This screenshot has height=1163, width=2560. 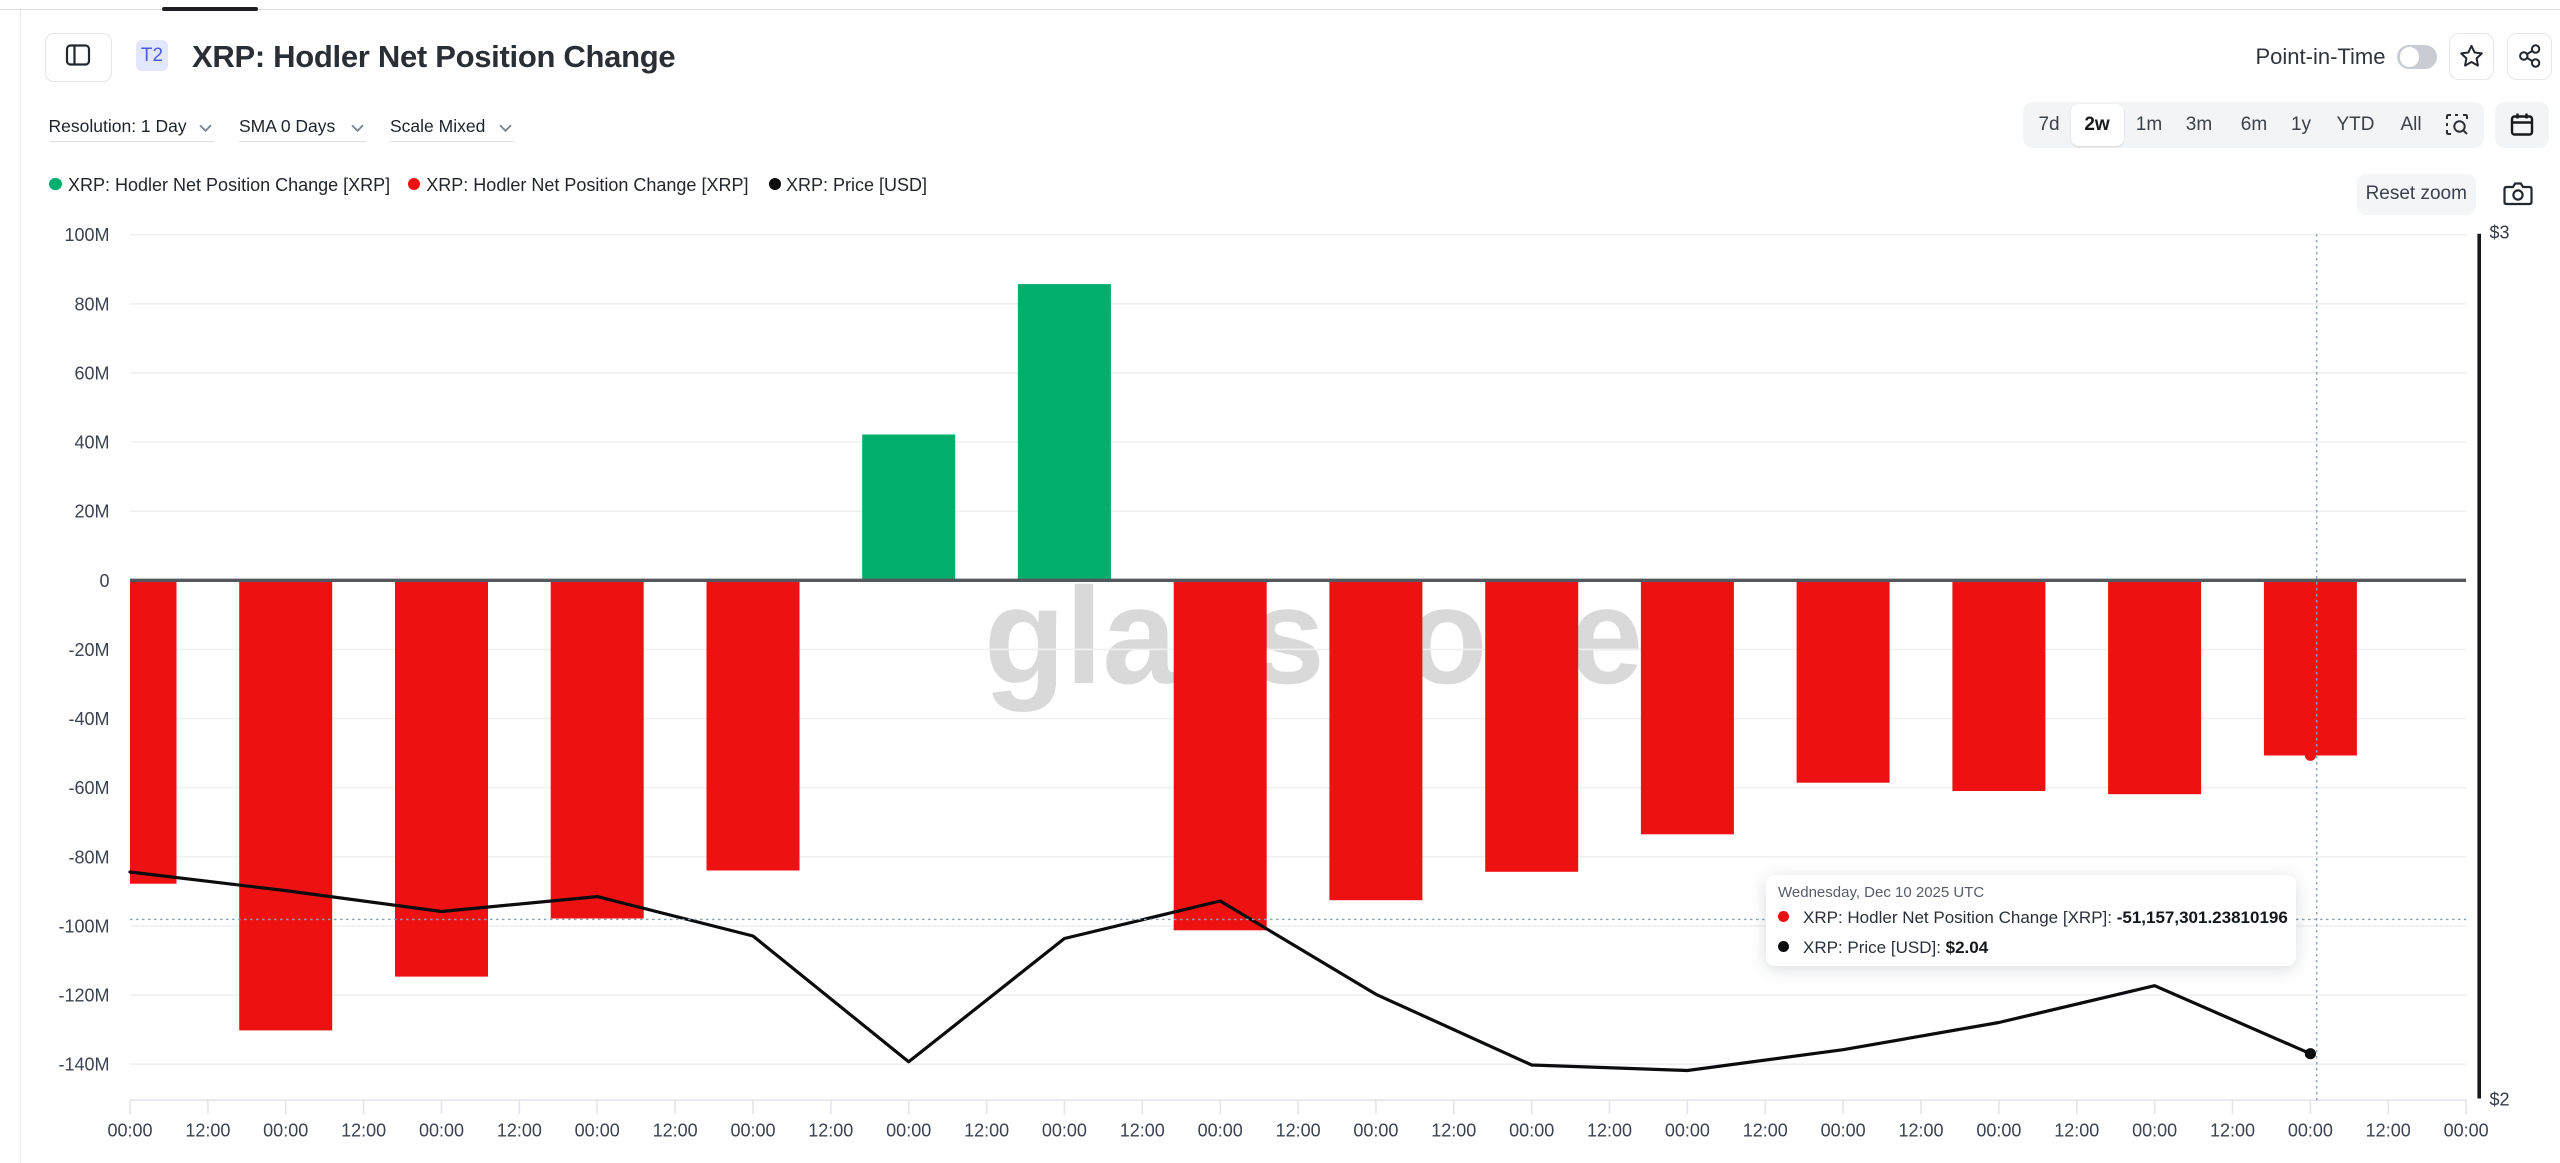 What do you see at coordinates (2500, 1100) in the screenshot?
I see `svg-text: $2` at bounding box center [2500, 1100].